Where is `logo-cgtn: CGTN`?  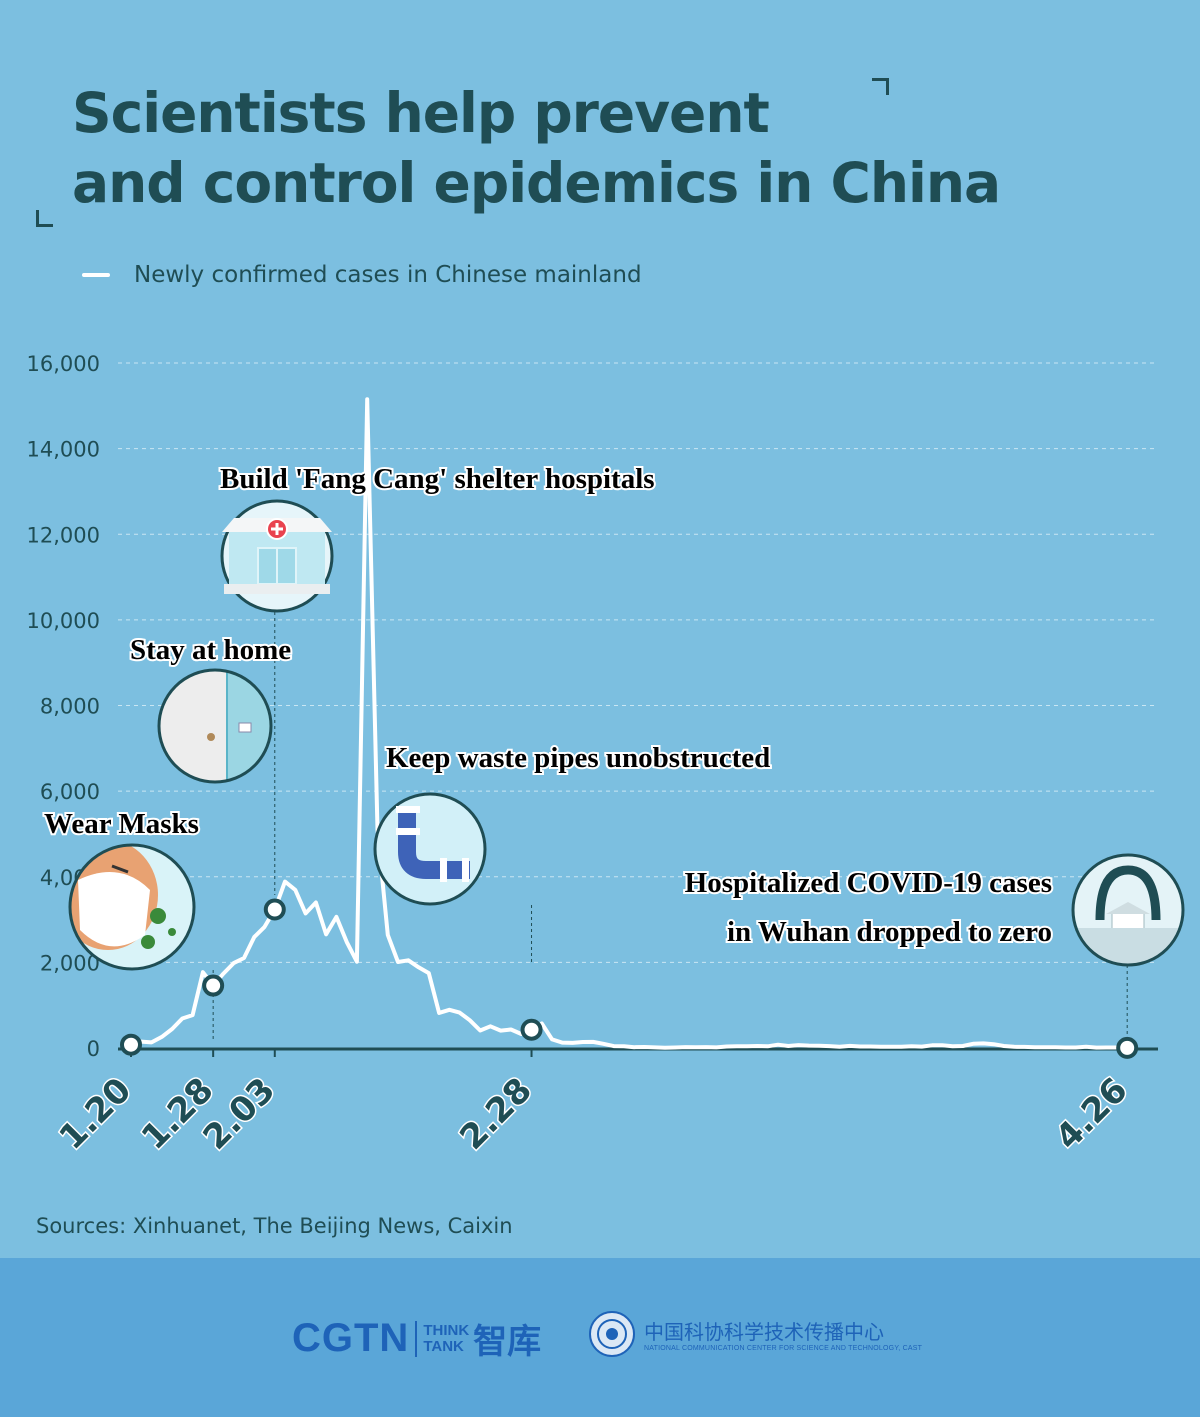
logo-cgtn: CGTN is located at coordinates (351, 1338).